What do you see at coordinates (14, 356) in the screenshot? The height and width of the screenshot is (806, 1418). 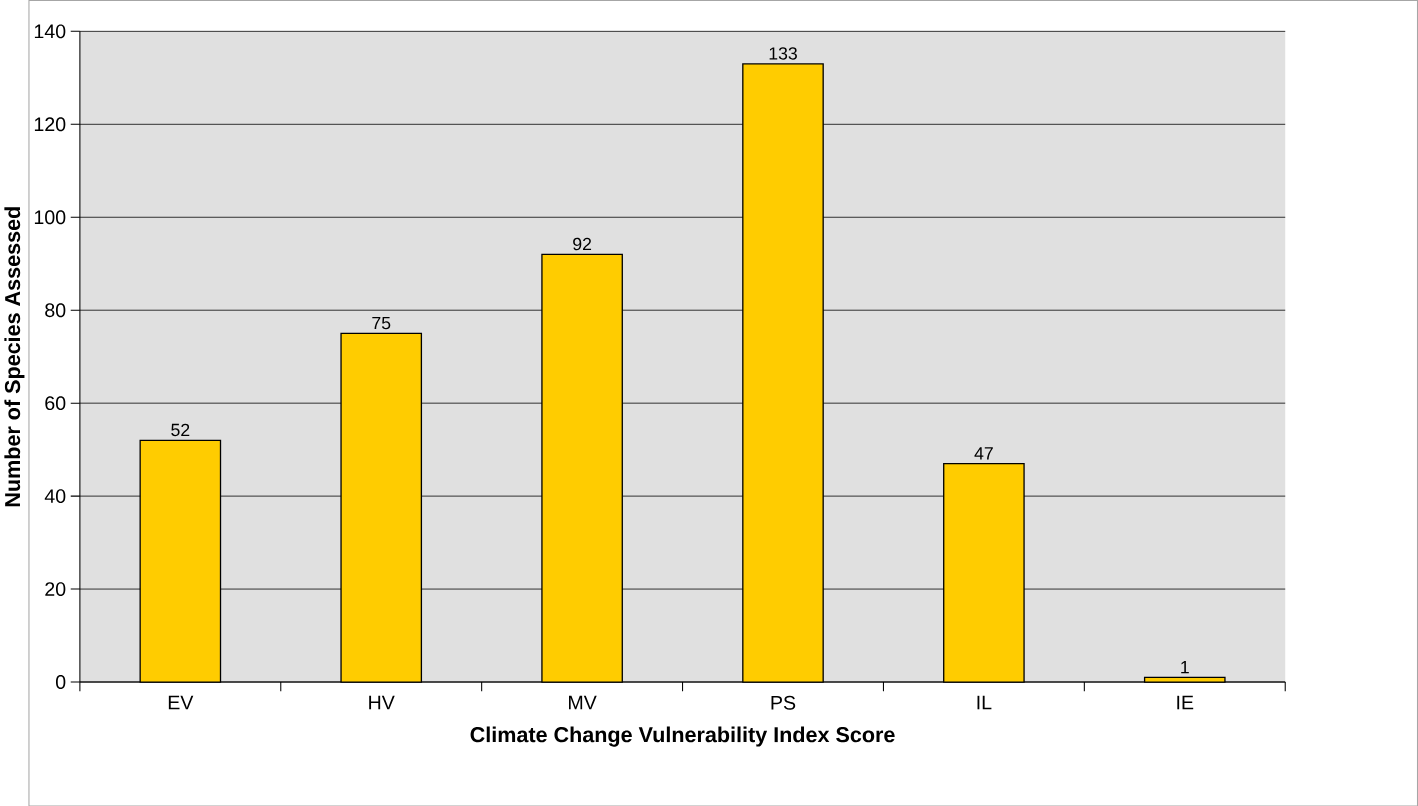 I see `y-axis-title: Number of Species Assessed` at bounding box center [14, 356].